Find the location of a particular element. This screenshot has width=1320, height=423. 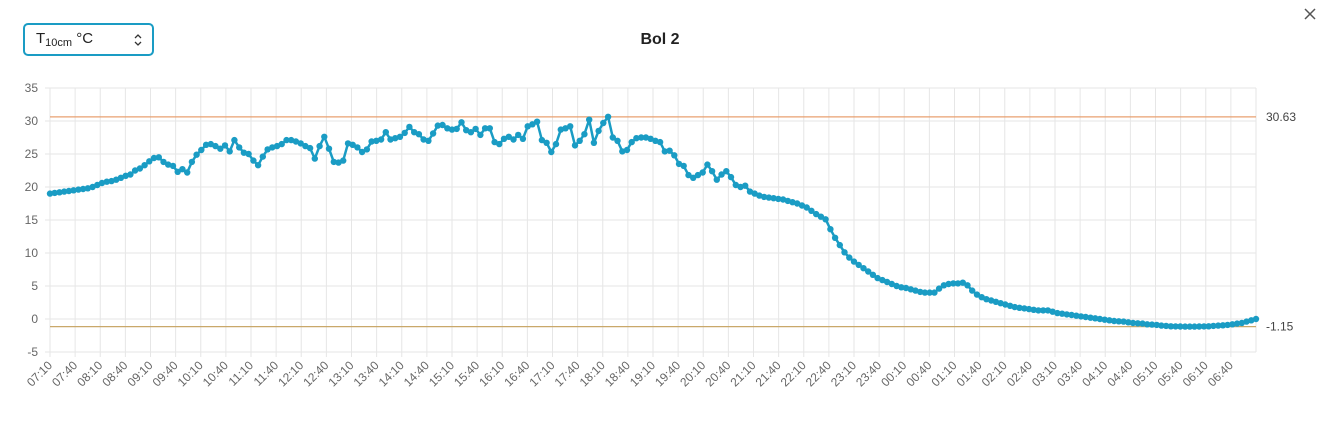

x-tick-label: 07:10 is located at coordinates (39, 373).